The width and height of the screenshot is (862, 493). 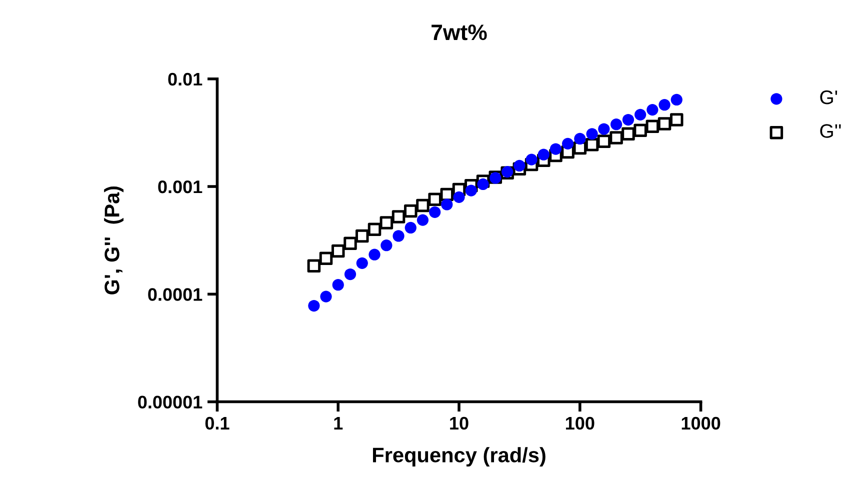 What do you see at coordinates (175, 294) in the screenshot?
I see `y-tick-label: 0.0001` at bounding box center [175, 294].